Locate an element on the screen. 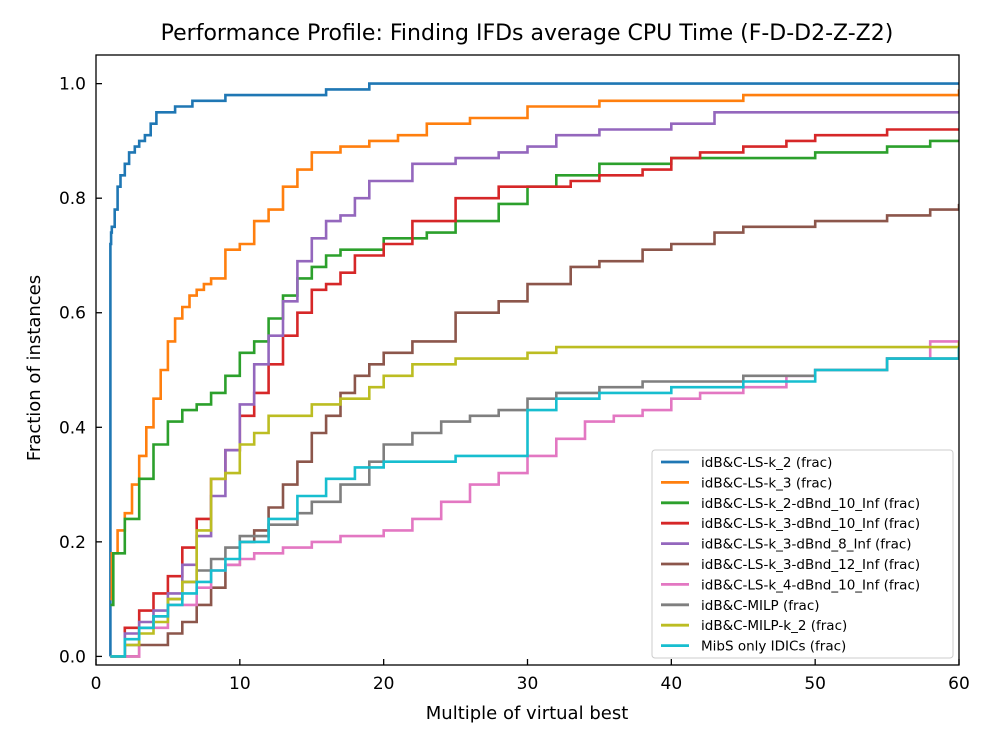  y-tick-label: 1.0 is located at coordinates (72, 85).